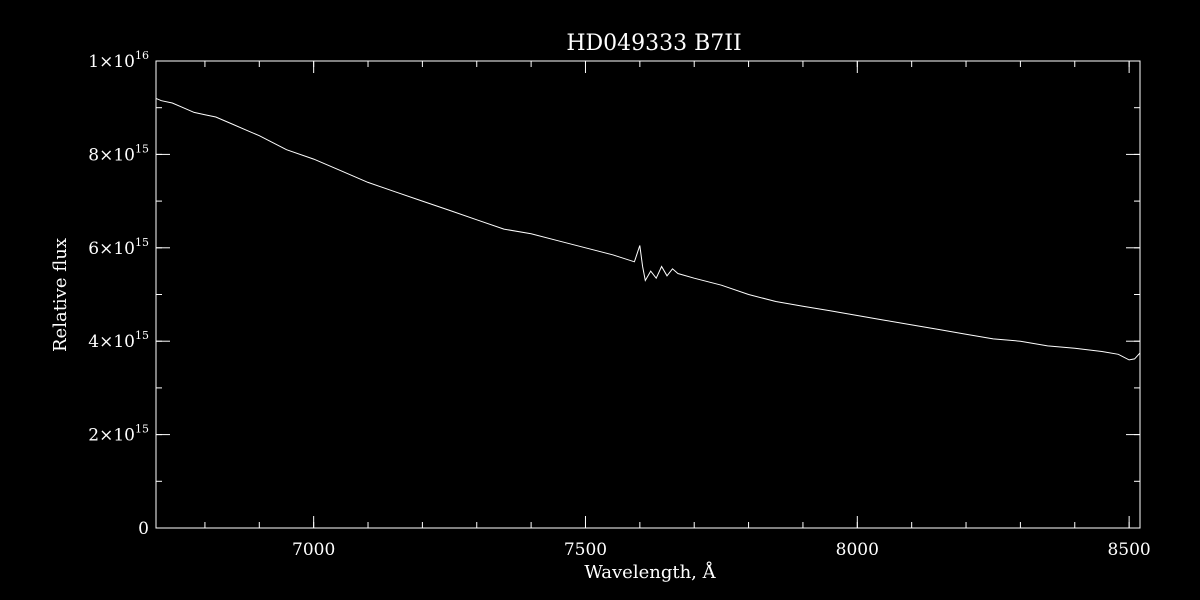 The image size is (1200, 600). I want to click on y-tick-label: 8×10¹⁵, so click(118, 153).